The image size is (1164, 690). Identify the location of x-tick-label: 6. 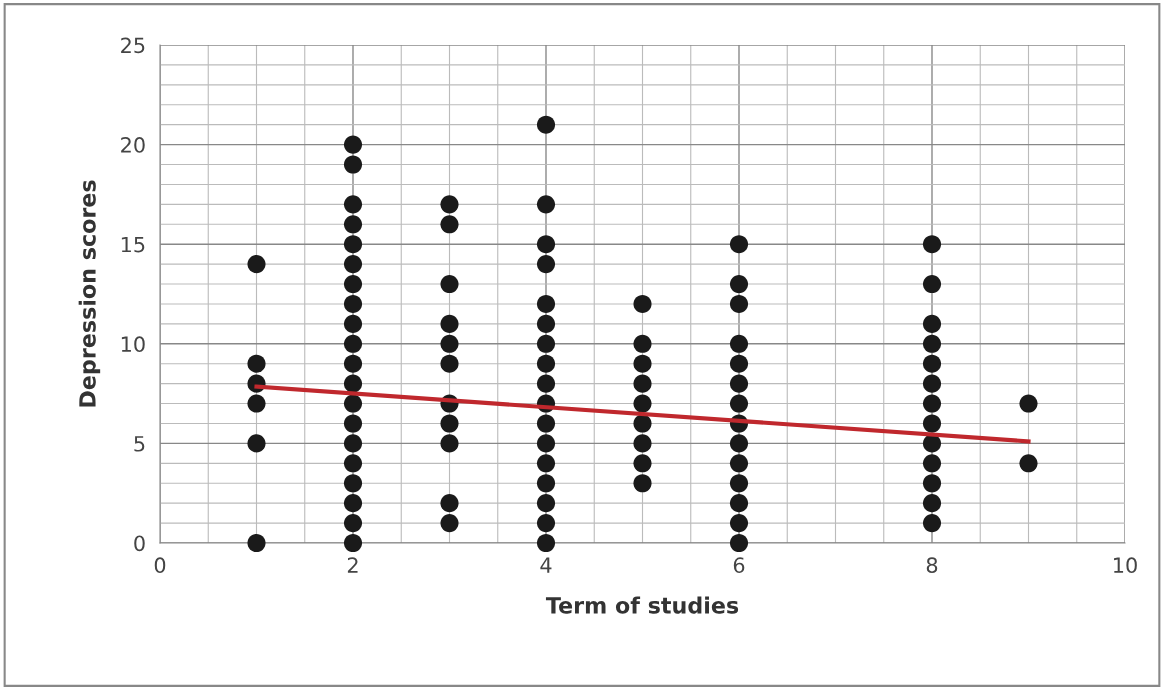
(739, 565).